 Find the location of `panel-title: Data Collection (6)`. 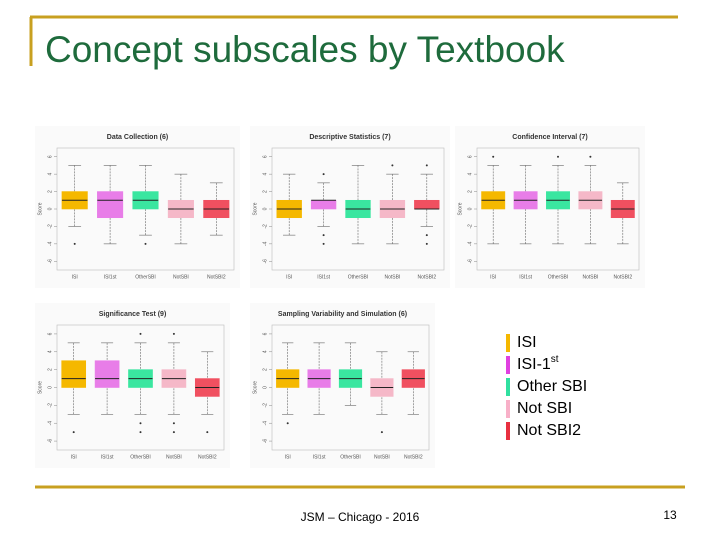

panel-title: Data Collection (6) is located at coordinates (137, 137).